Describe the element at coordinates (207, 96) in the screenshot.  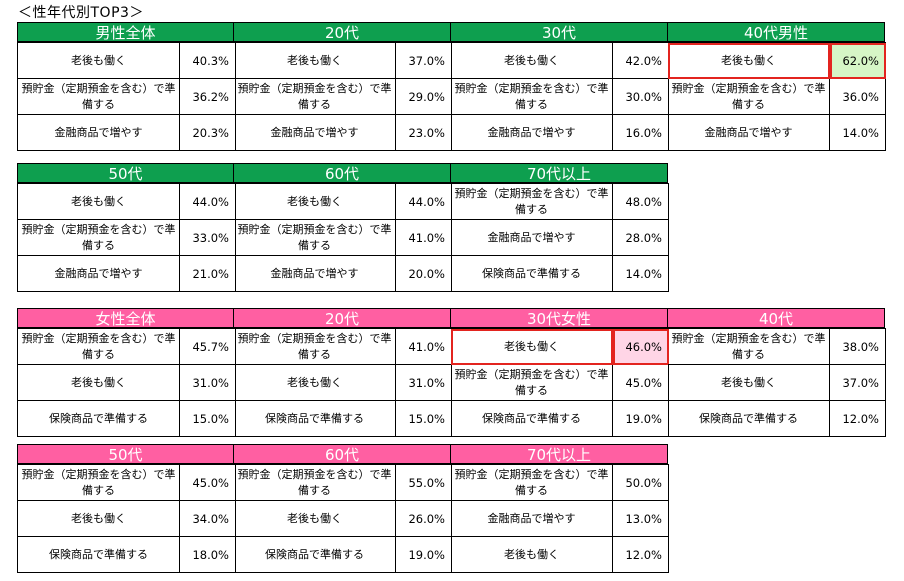
I see `item-percent: 36.2%` at that location.